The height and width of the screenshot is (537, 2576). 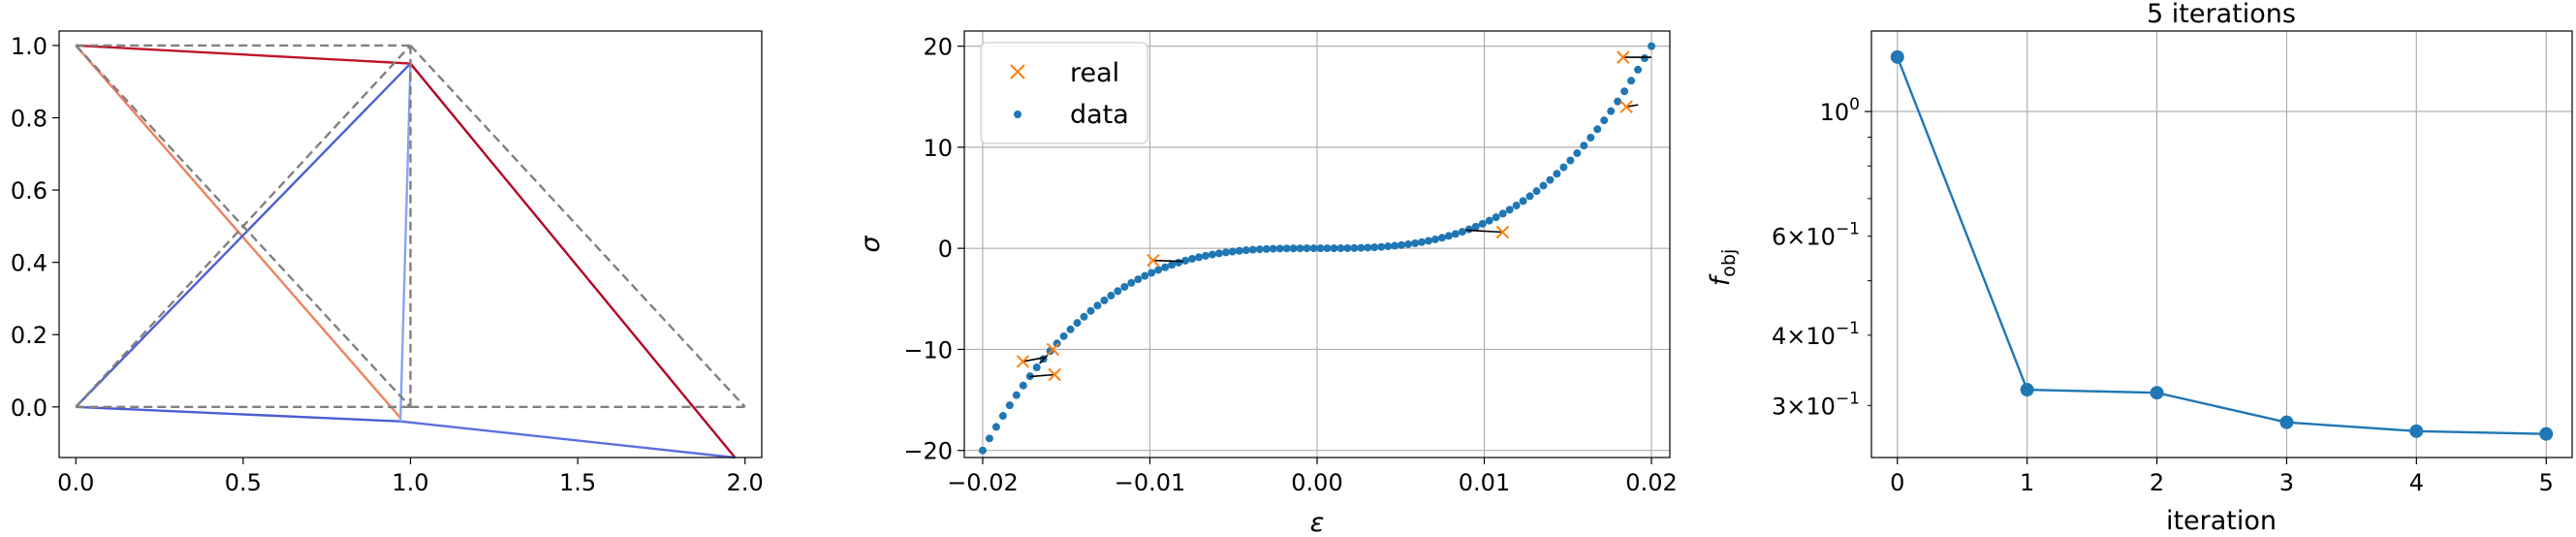 I want to click on y-tick-label: 0.0, so click(x=29, y=408).